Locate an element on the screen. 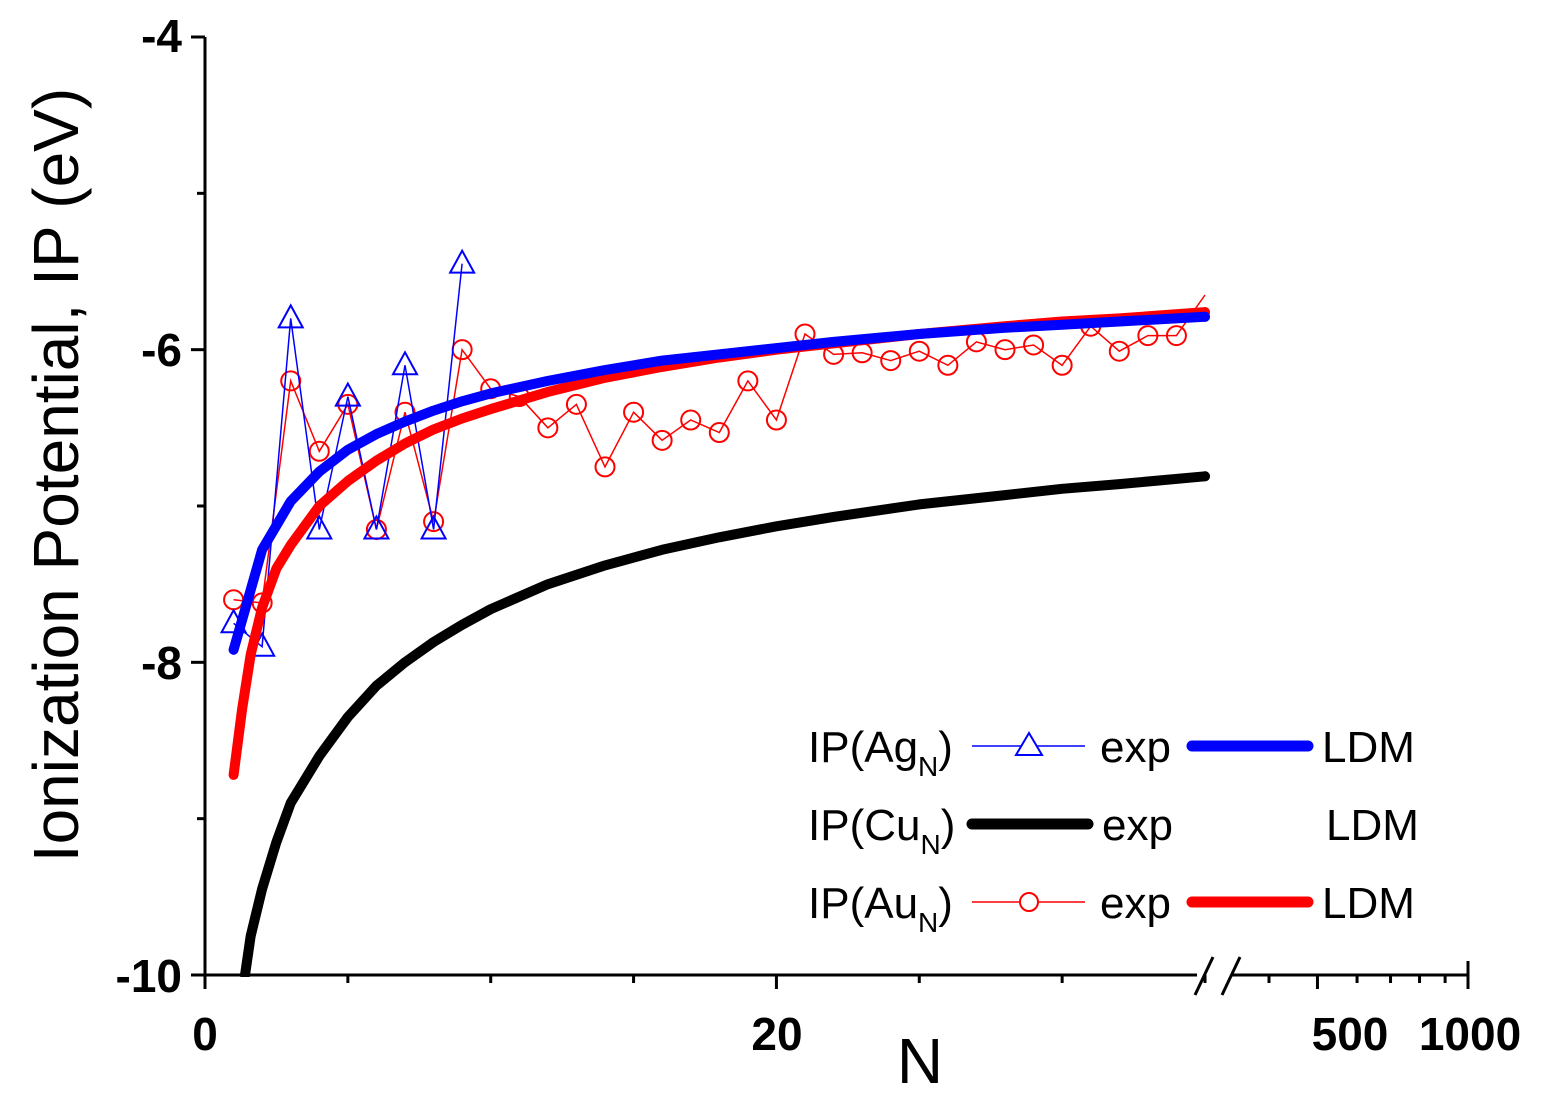 The height and width of the screenshot is (1093, 1544). legend-row-cu: IP(CuN) exp LDM is located at coordinates (1113, 830).